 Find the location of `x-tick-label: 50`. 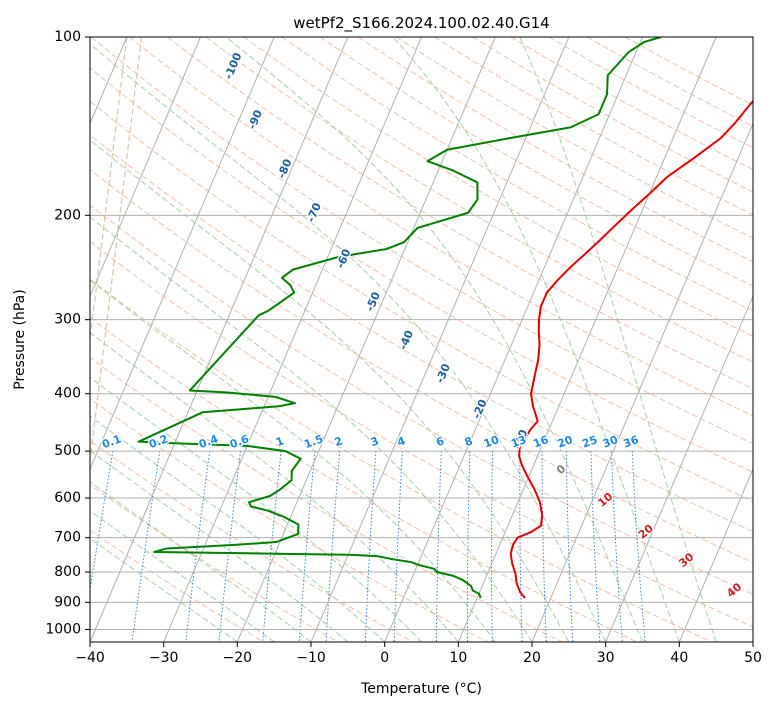

x-tick-label: 50 is located at coordinates (753, 658).